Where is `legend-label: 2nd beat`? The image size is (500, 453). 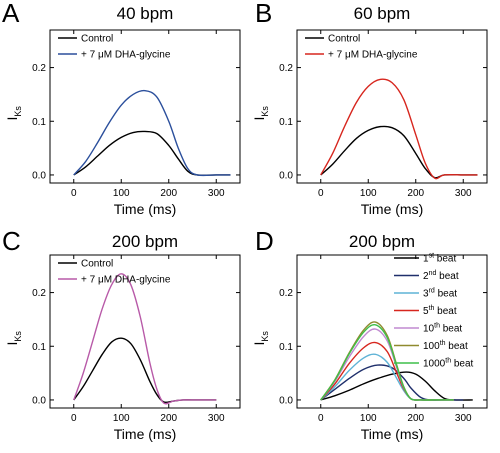 legend-label: 2nd beat is located at coordinates (441, 276).